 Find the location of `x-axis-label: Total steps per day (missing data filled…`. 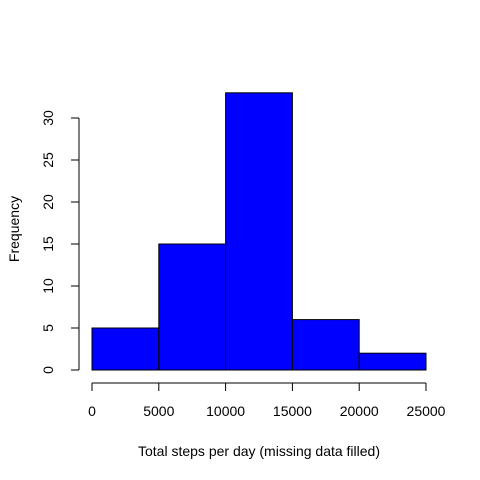

x-axis-label: Total steps per day (missing data filled… is located at coordinates (259, 451).